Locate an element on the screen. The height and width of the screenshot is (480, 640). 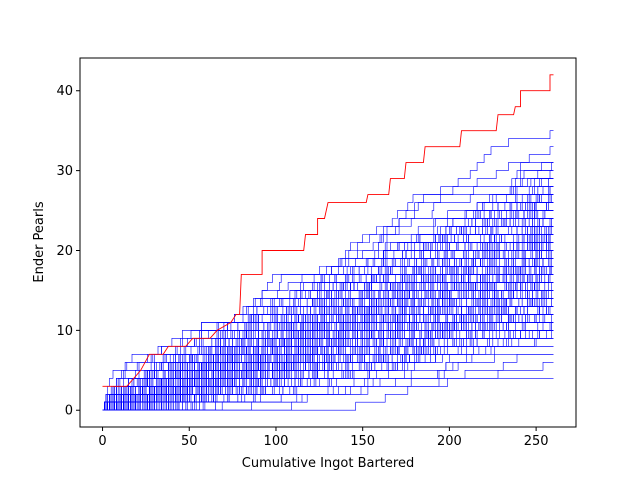
x-tick-label: 250 is located at coordinates (536, 441).